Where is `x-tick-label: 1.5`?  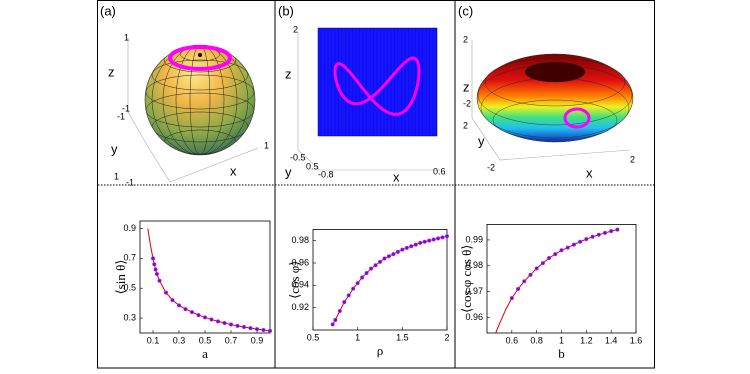 x-tick-label: 1.5 is located at coordinates (402, 337).